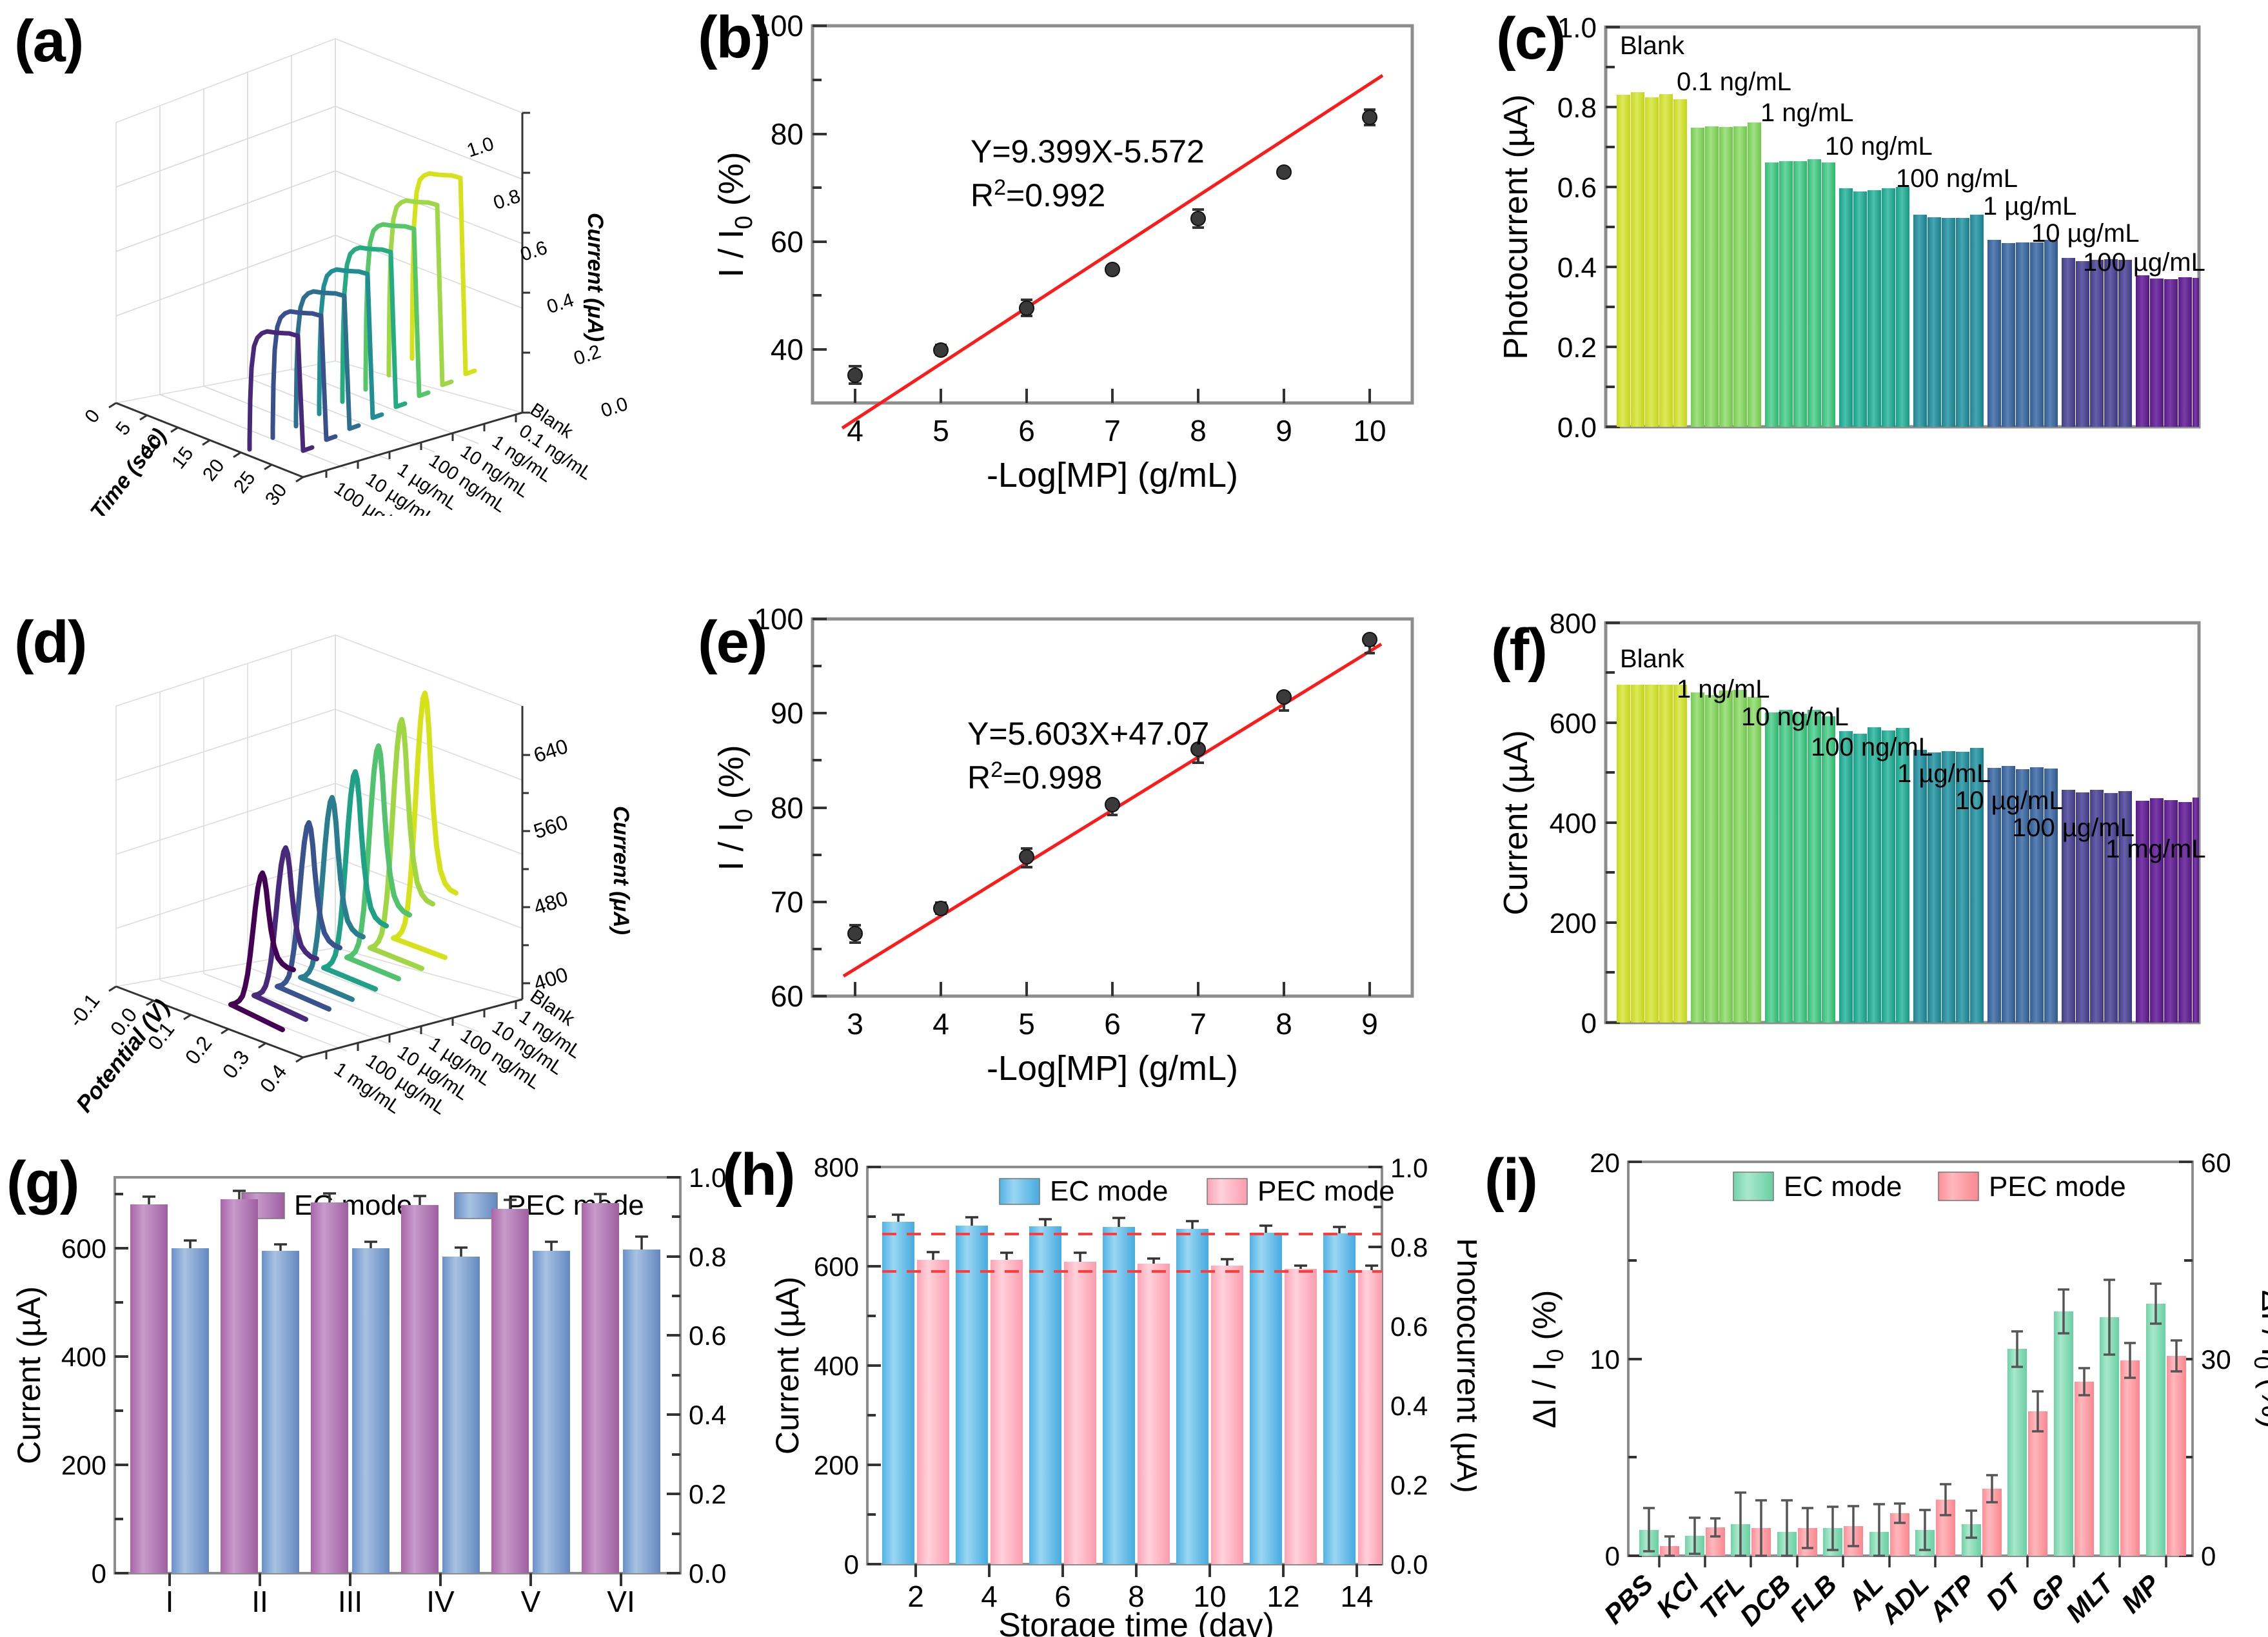 This screenshot has height=1637, width=2268. What do you see at coordinates (2144, 262) in the screenshot?
I see `c-group-label-7: 100 µg/mL` at bounding box center [2144, 262].